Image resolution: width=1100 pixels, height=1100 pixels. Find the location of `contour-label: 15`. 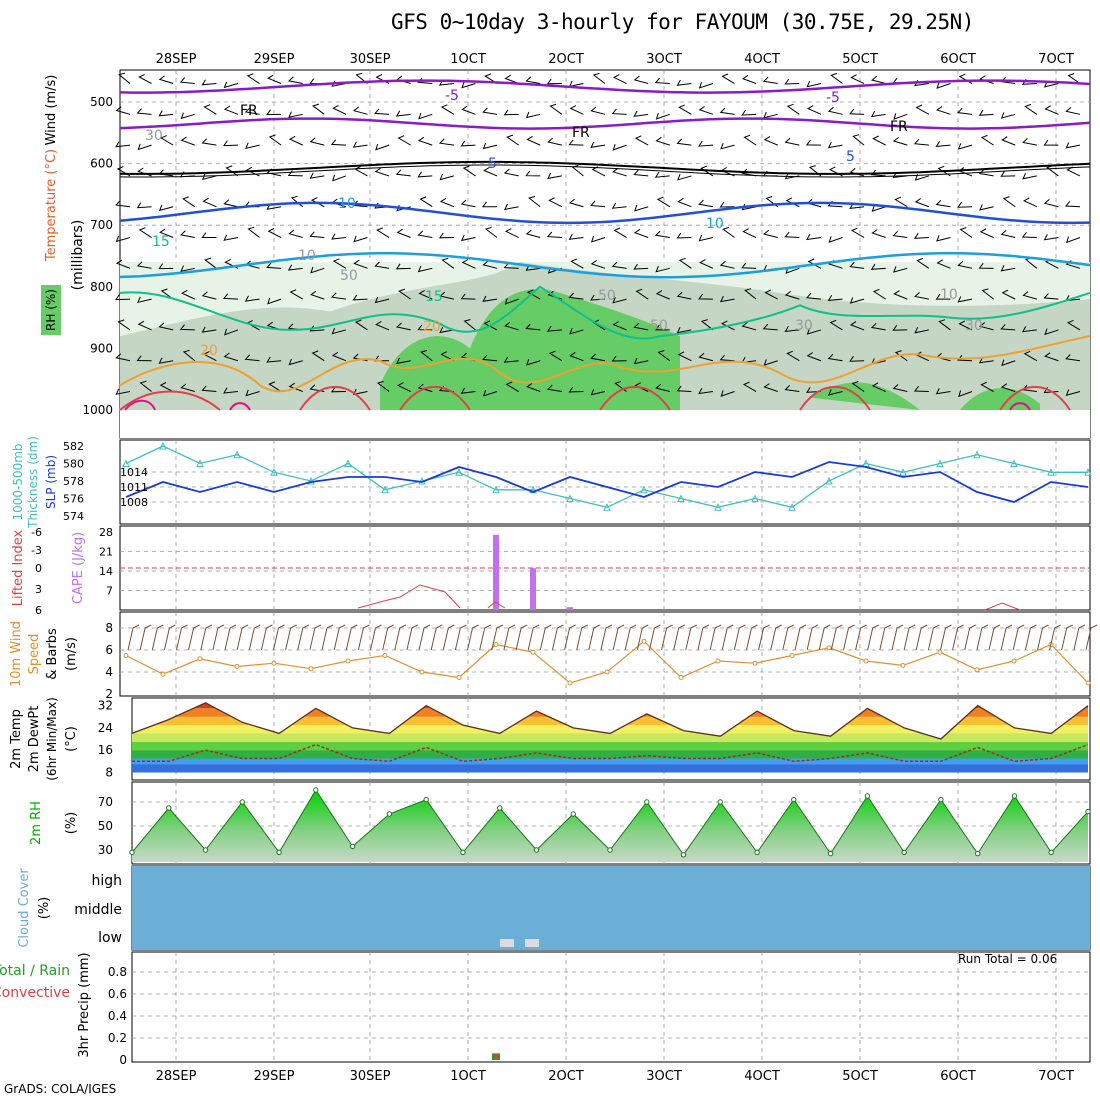

contour-label: 15 is located at coordinates (434, 297).